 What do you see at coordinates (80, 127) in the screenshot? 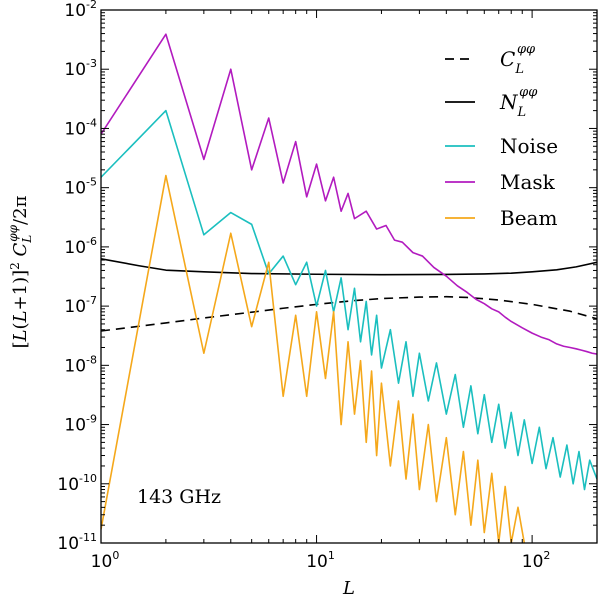
I see `y-tick-label: 10⁻⁴` at bounding box center [80, 127].